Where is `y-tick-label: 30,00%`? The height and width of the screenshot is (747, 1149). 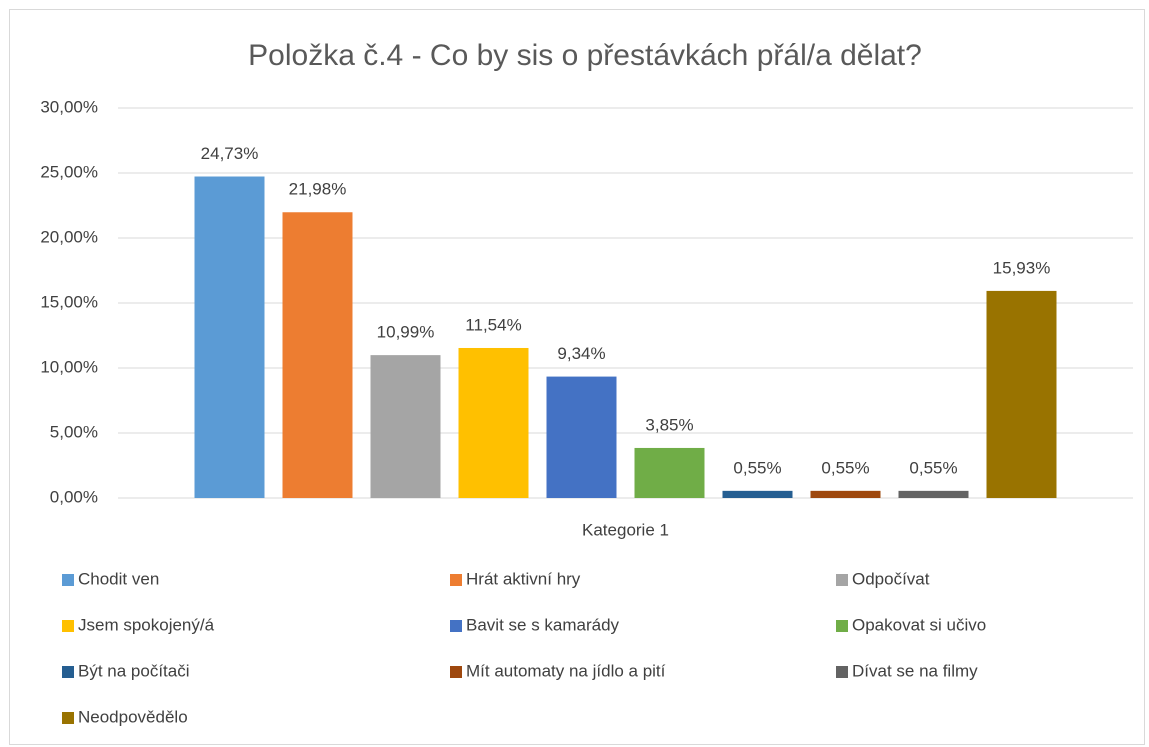
y-tick-label: 30,00% is located at coordinates (69, 106).